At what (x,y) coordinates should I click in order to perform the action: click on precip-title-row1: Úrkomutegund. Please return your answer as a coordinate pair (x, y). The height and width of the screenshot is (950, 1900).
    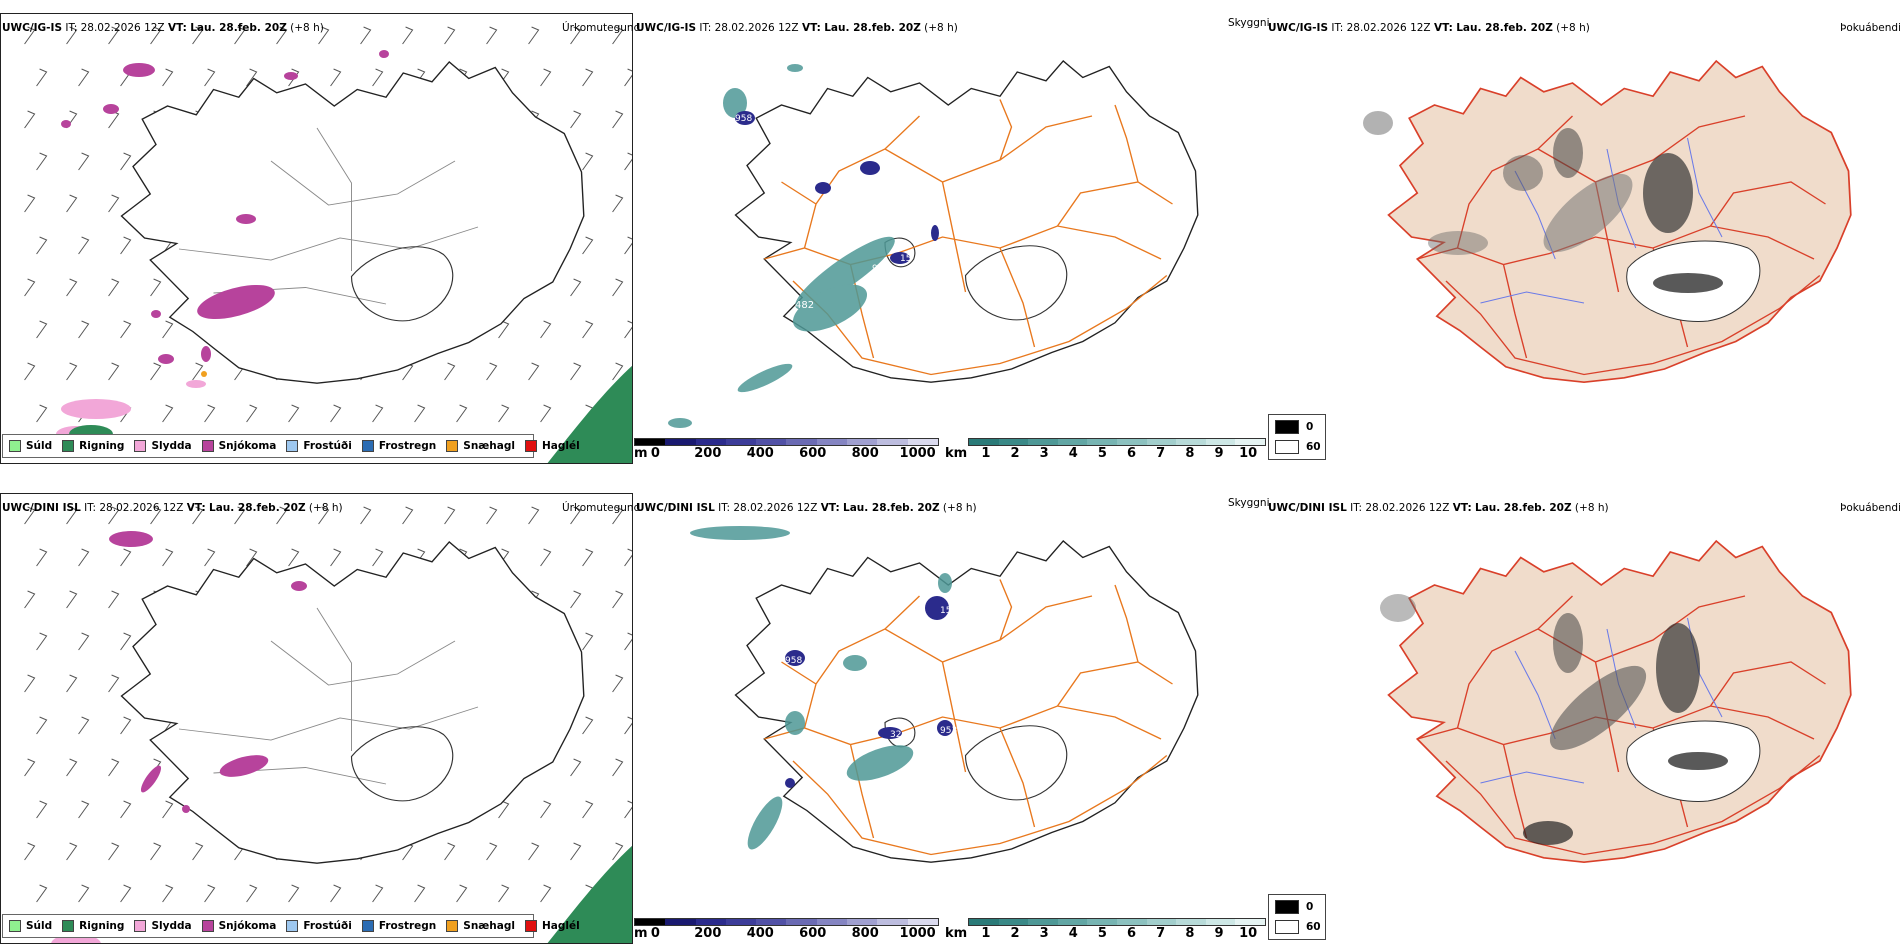
    Looking at the image, I should click on (601, 28).